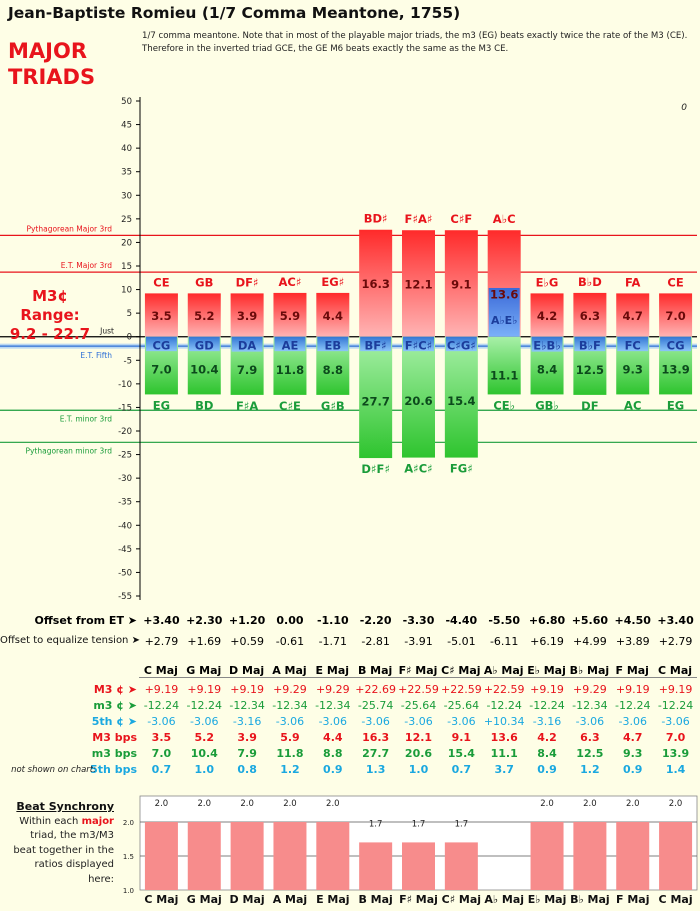 Image resolution: width=700 pixels, height=911 pixels. I want to click on m3bps-value: 11.8, so click(290, 753).